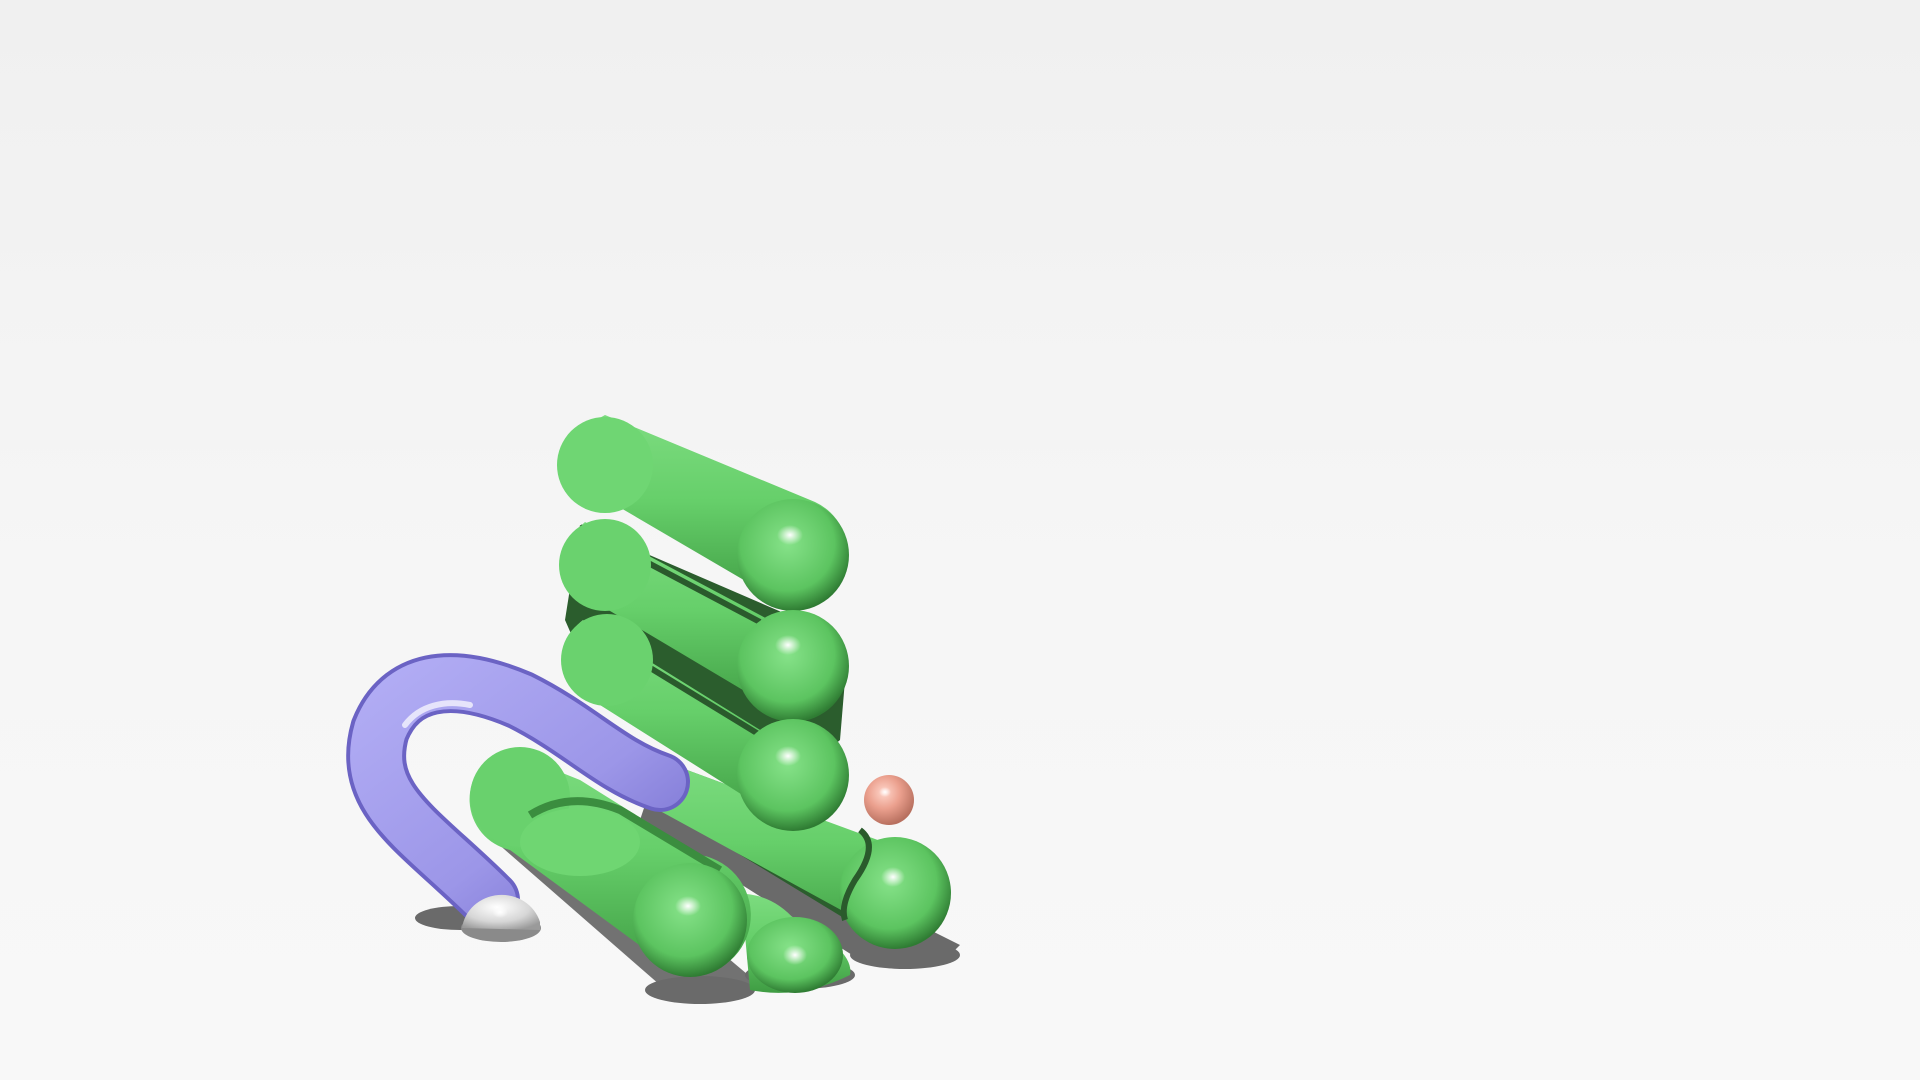 The height and width of the screenshot is (1080, 1920). I want to click on coil-loop, so click(518, 791).